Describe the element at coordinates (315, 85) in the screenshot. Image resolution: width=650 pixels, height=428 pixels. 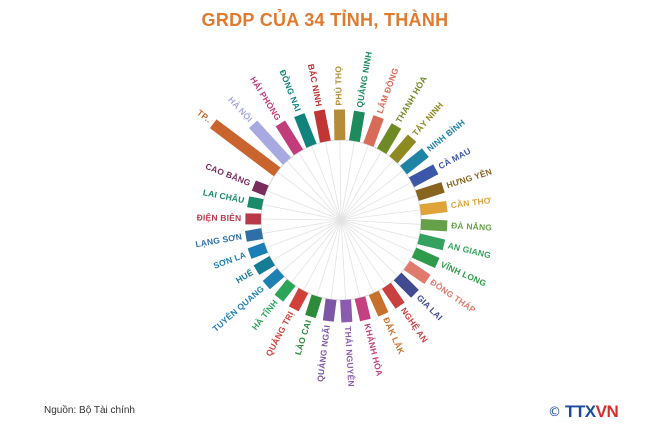
I see `label-4: BẮC NINH` at that location.